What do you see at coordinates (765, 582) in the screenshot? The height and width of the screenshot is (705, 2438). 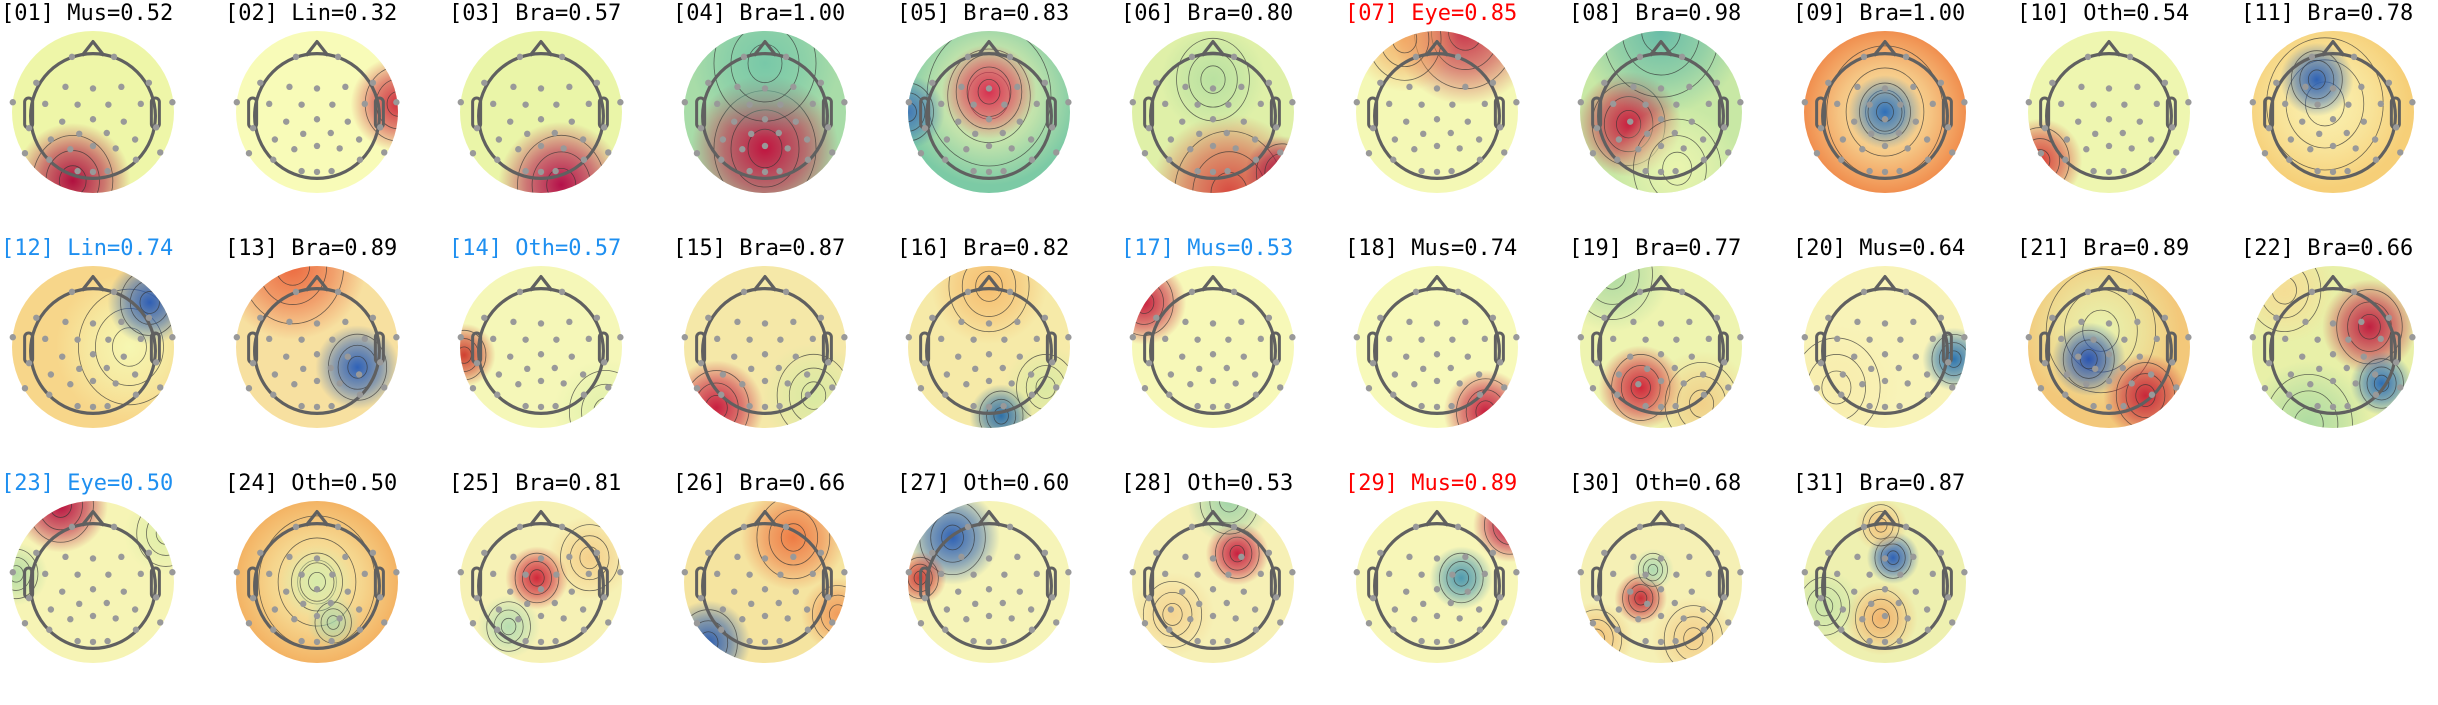 I see `scalp-map` at bounding box center [765, 582].